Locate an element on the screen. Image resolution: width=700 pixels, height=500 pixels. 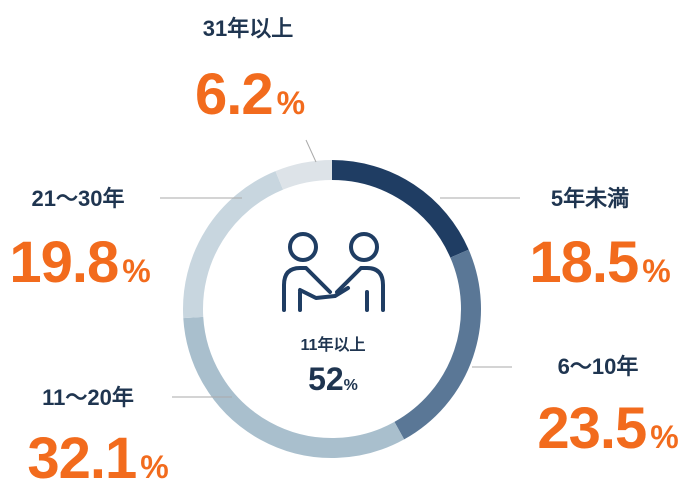
value-number: 6.2 is located at coordinates (234, 94).